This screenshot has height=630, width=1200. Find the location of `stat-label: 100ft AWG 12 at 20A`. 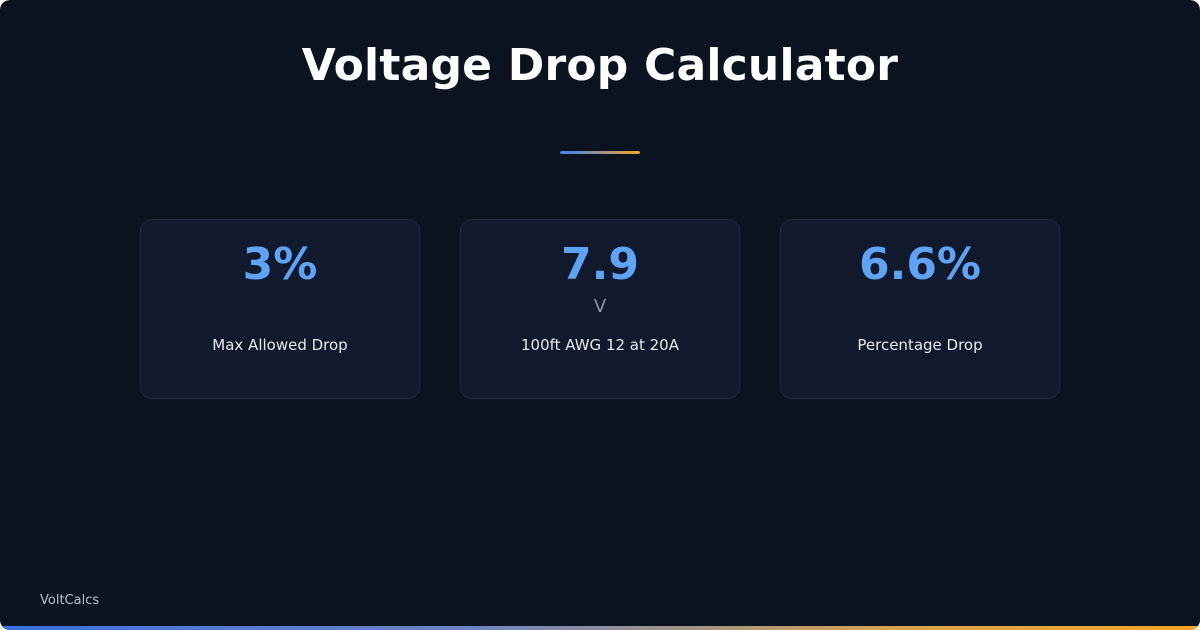

stat-label: 100ft AWG 12 at 20A is located at coordinates (599, 345).